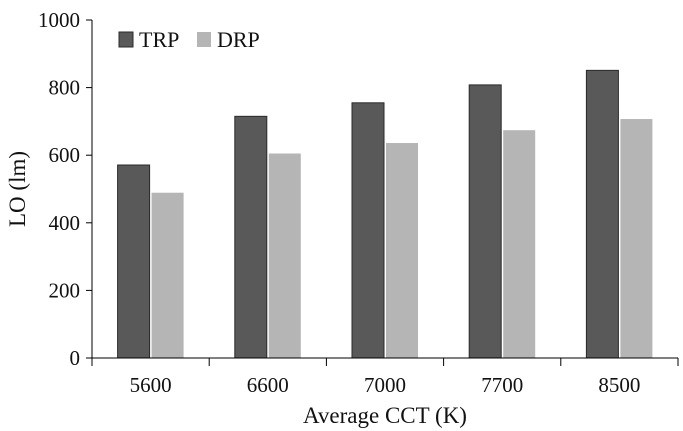 This screenshot has width=683, height=431. I want to click on y-axis-title: LO (lm), so click(17, 189).